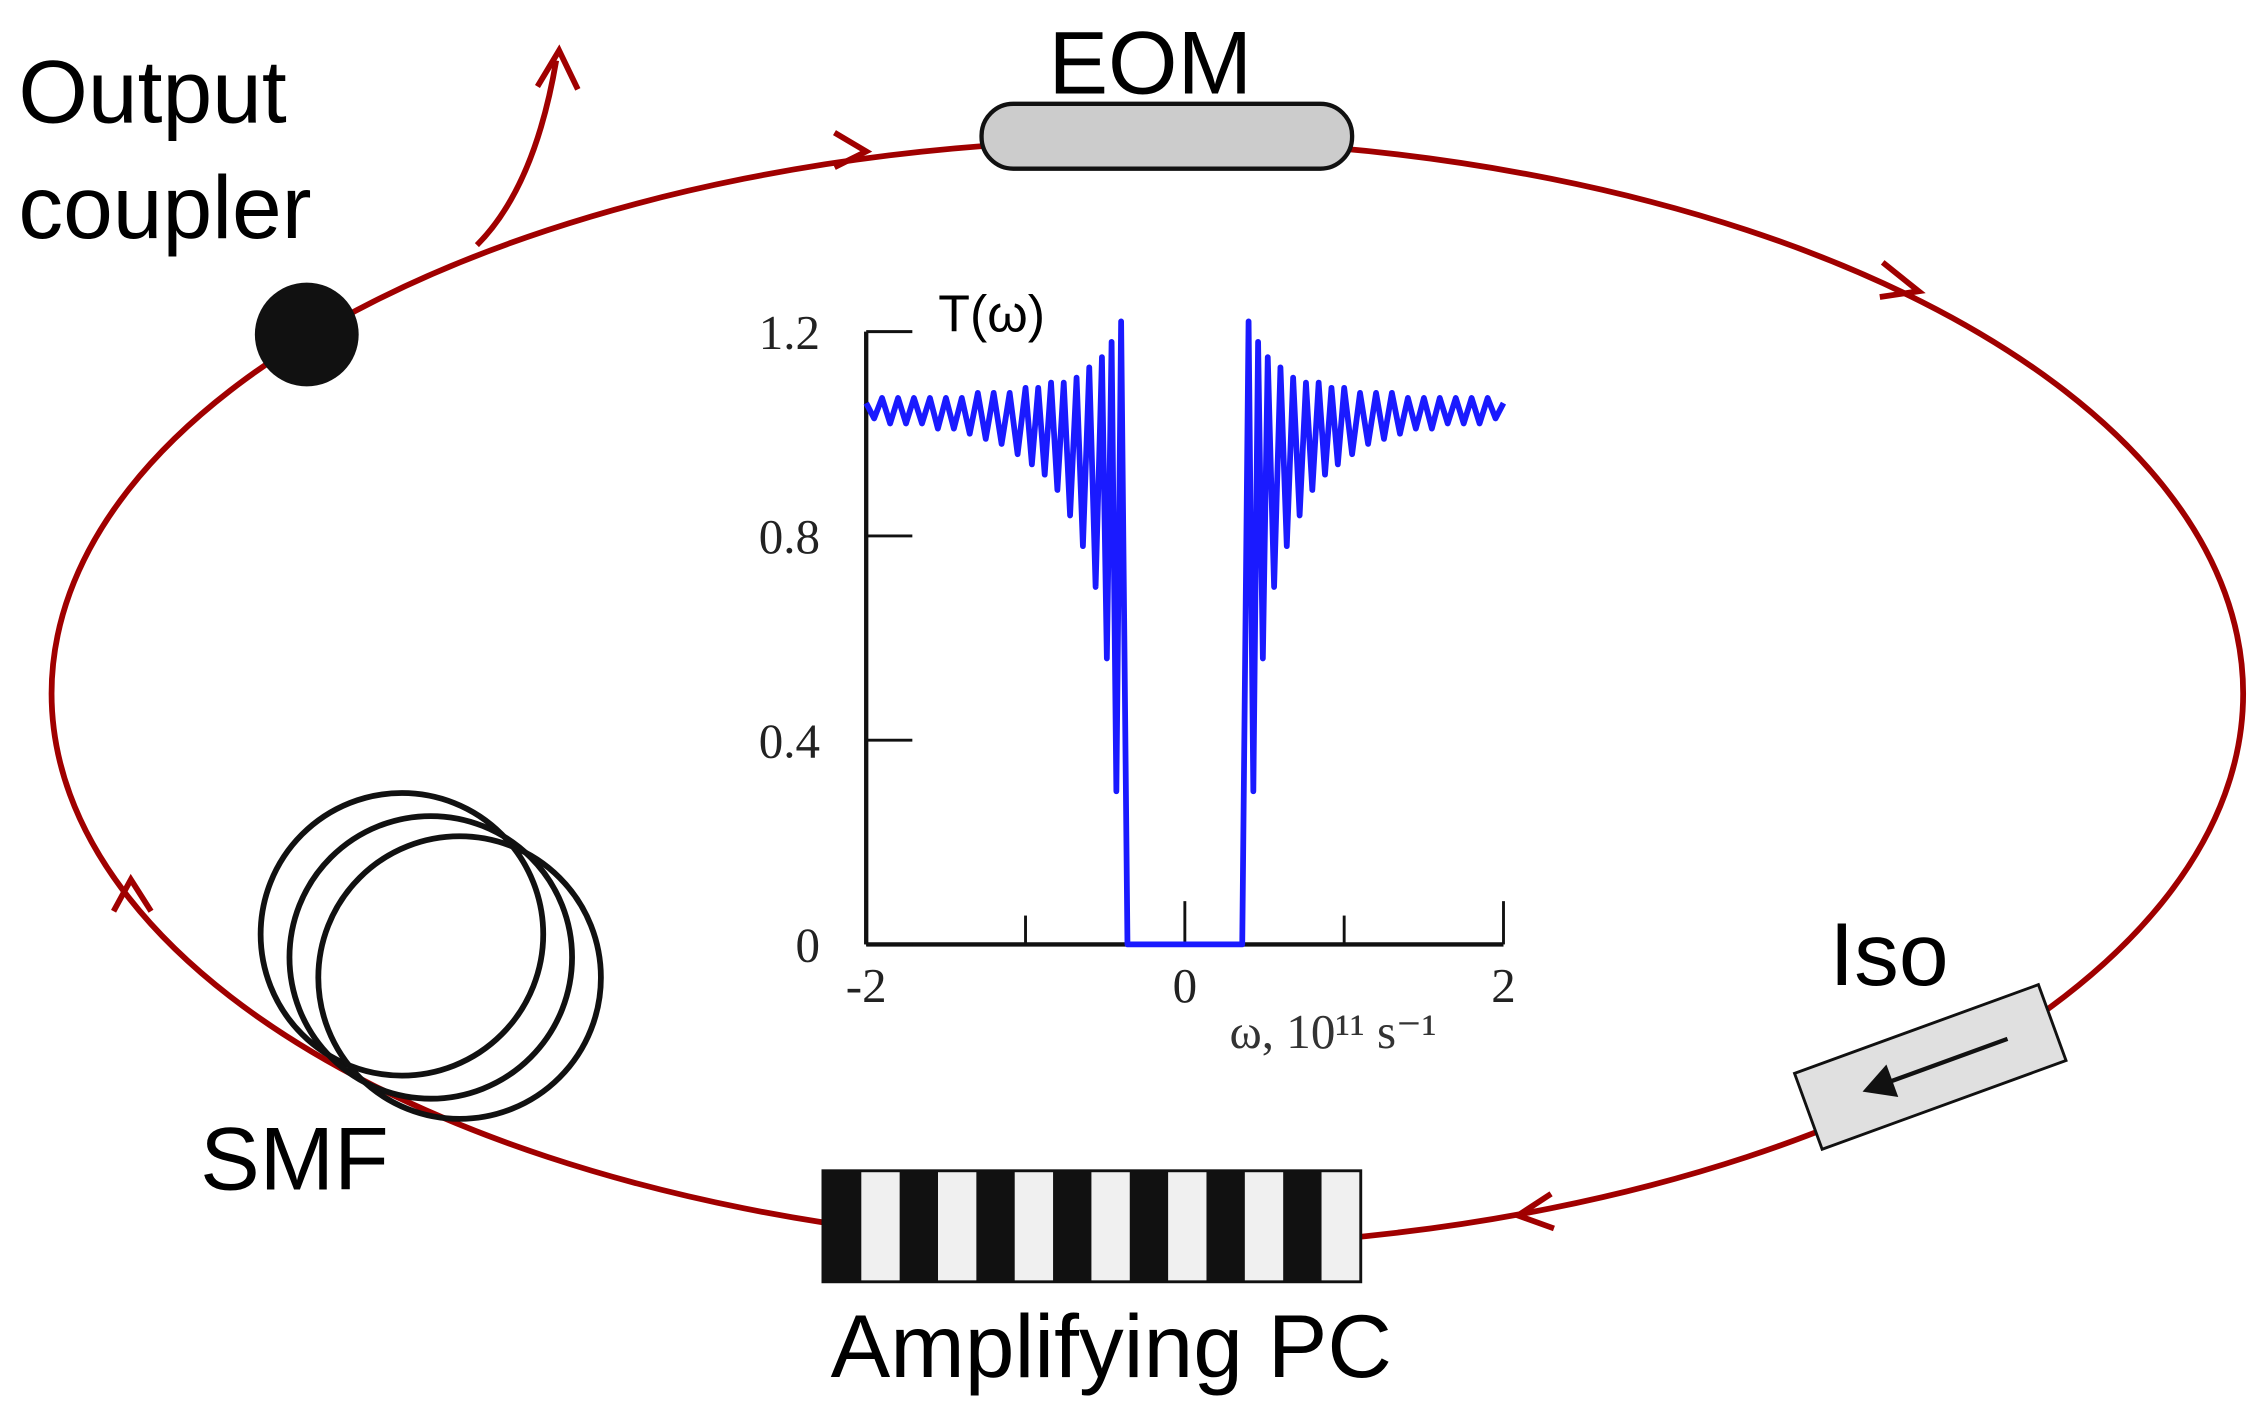 The height and width of the screenshot is (1413, 2263). What do you see at coordinates (152, 92) in the screenshot?
I see `label: Output` at bounding box center [152, 92].